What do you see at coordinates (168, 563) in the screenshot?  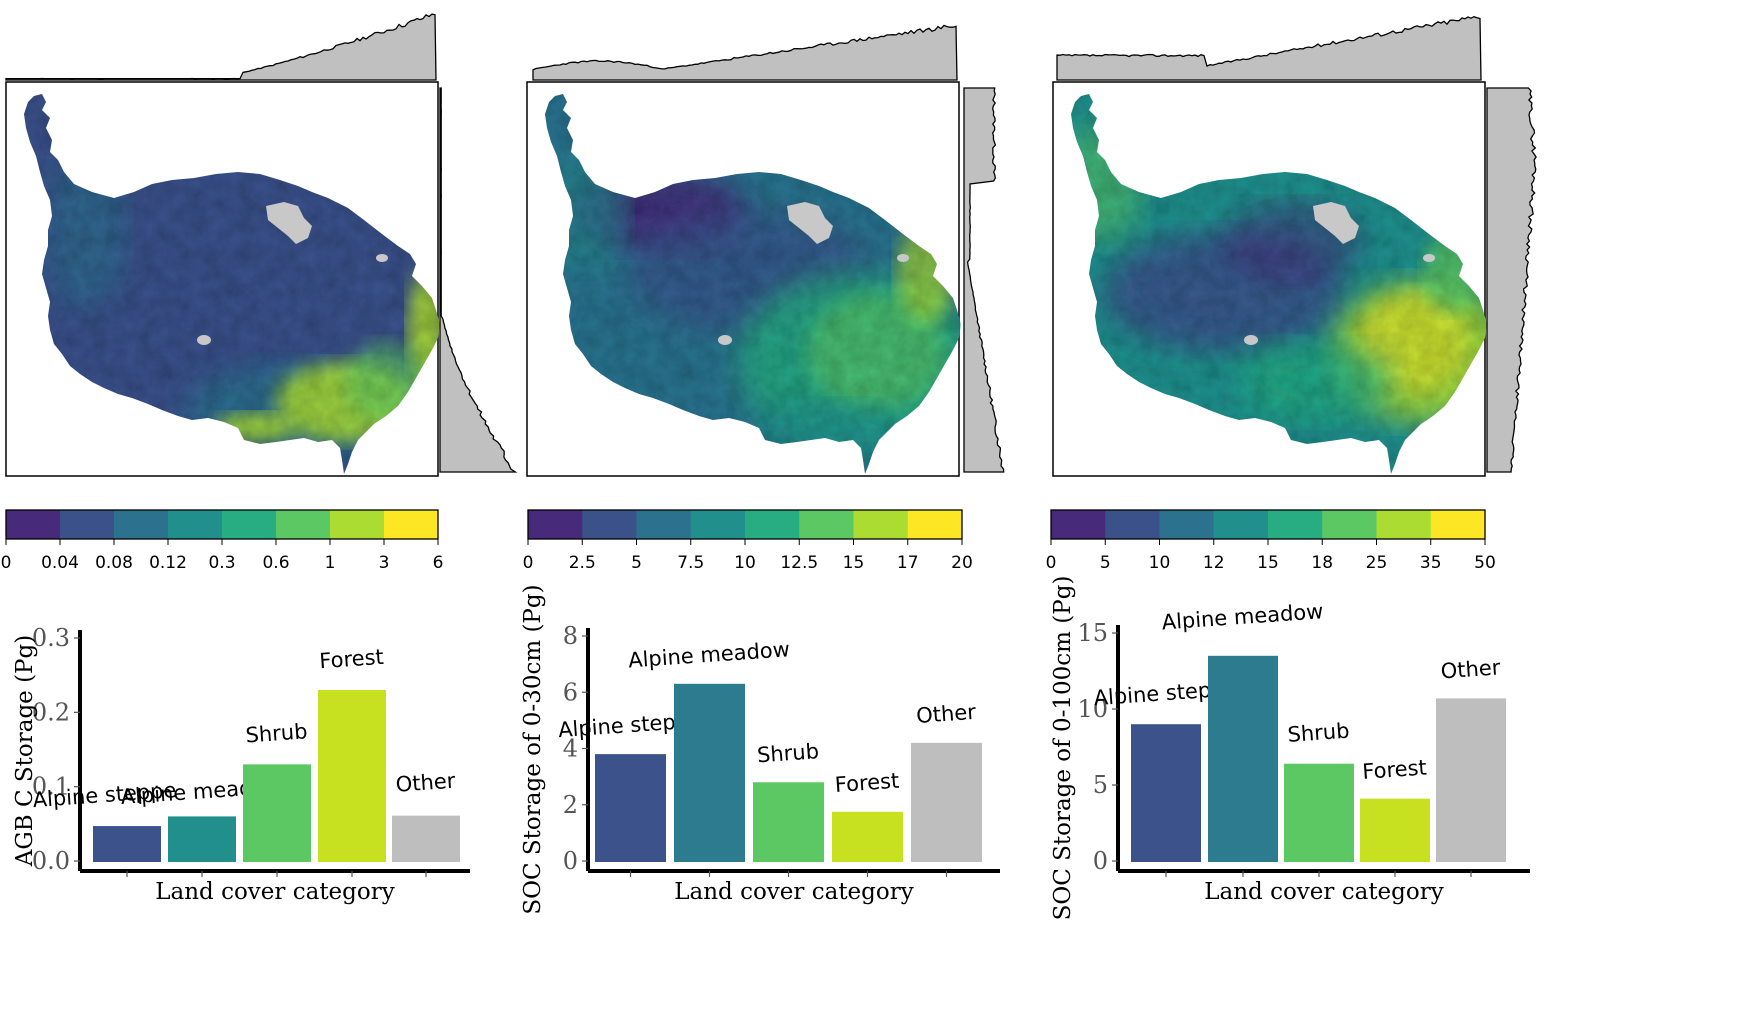 I see `colorbar-tick-label: 0.12` at bounding box center [168, 563].